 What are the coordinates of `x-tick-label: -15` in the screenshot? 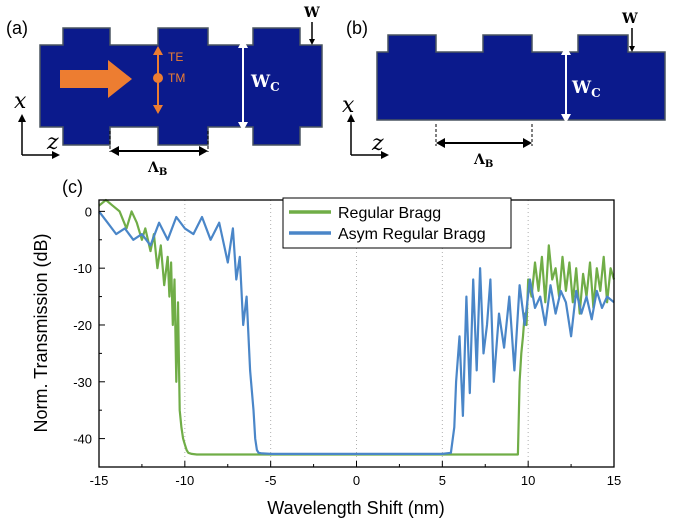 It's located at (99, 480).